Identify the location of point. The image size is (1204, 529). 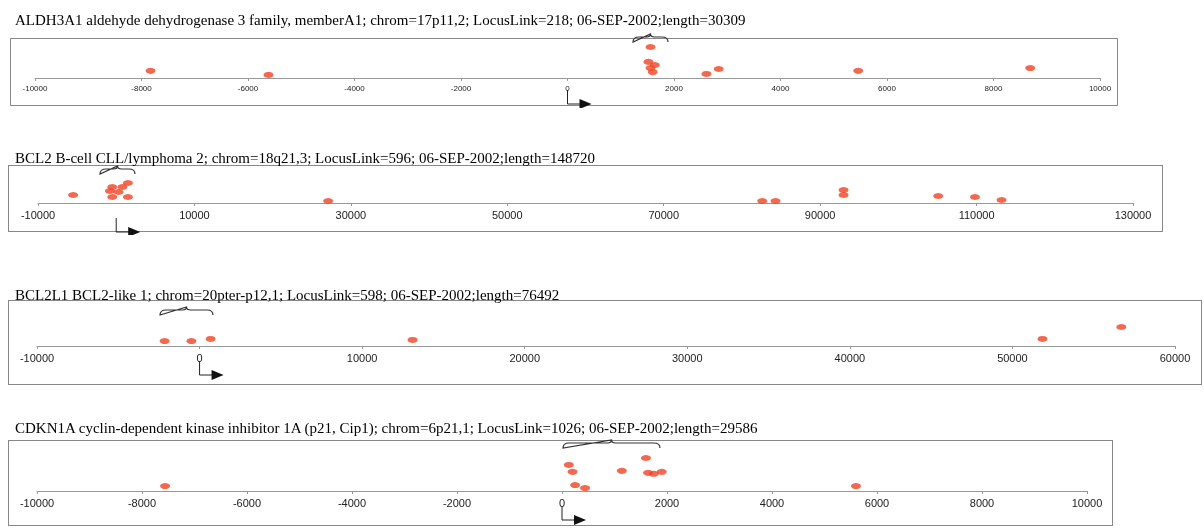
(856, 486).